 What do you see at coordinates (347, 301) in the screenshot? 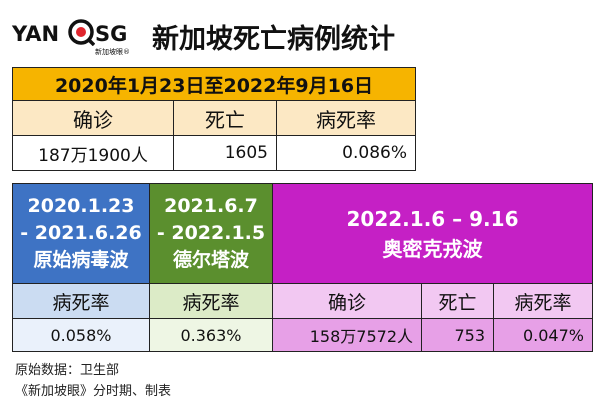
I see `omicron-header-confirmed: 确诊` at bounding box center [347, 301].